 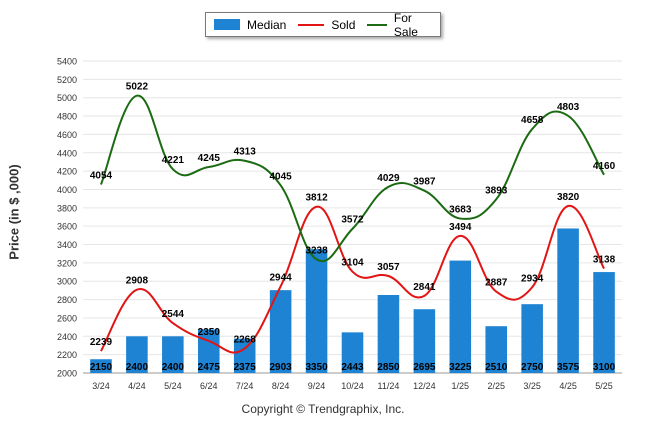 I want to click on data-label-for-sale: 4221, so click(x=173, y=160).